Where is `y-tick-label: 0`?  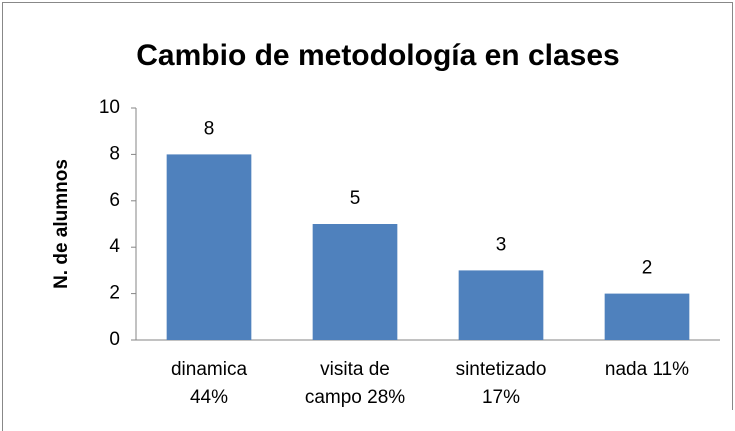
y-tick-label: 0 is located at coordinates (114, 339).